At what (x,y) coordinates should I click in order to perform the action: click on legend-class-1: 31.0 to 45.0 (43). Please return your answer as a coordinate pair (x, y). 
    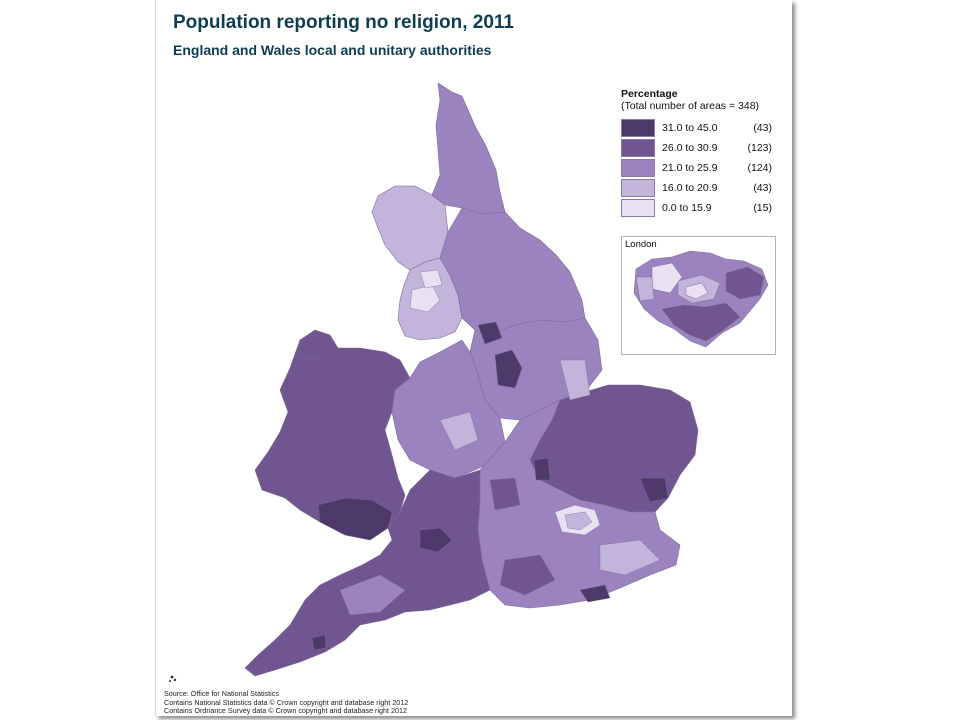
    Looking at the image, I should click on (706, 128).